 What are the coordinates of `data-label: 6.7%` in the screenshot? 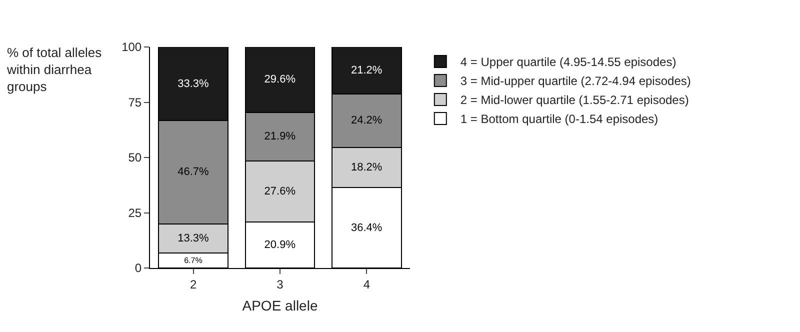 It's located at (193, 260).